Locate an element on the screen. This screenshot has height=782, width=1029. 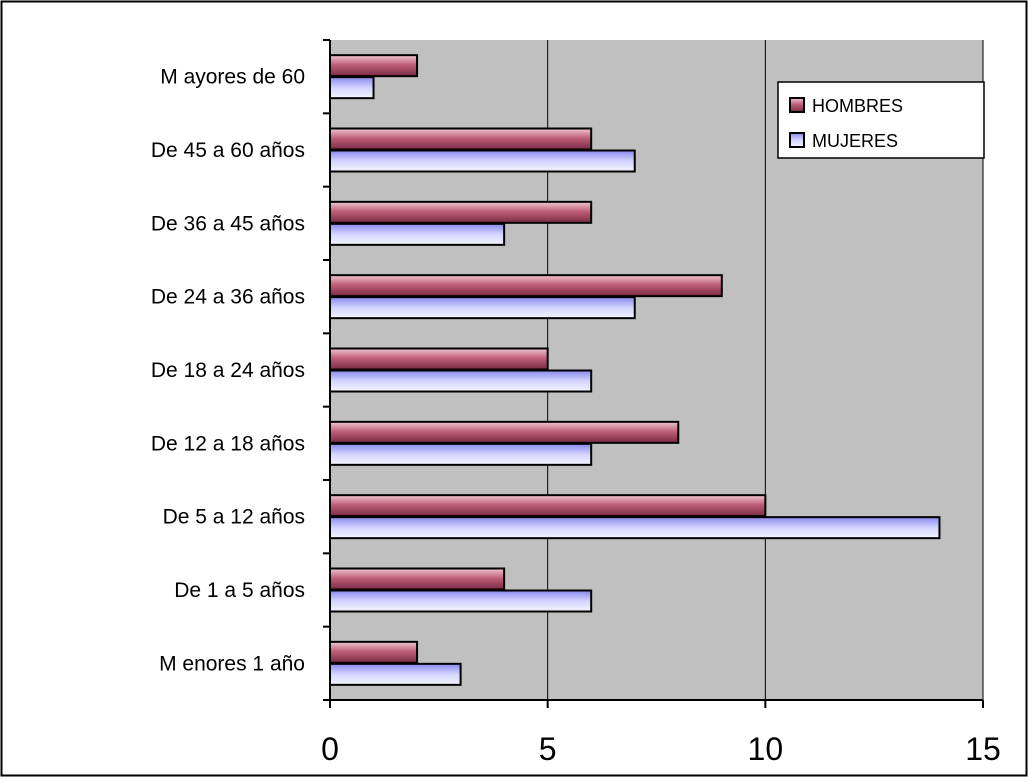
category-label: De 24 a 36 años is located at coordinates (228, 297).